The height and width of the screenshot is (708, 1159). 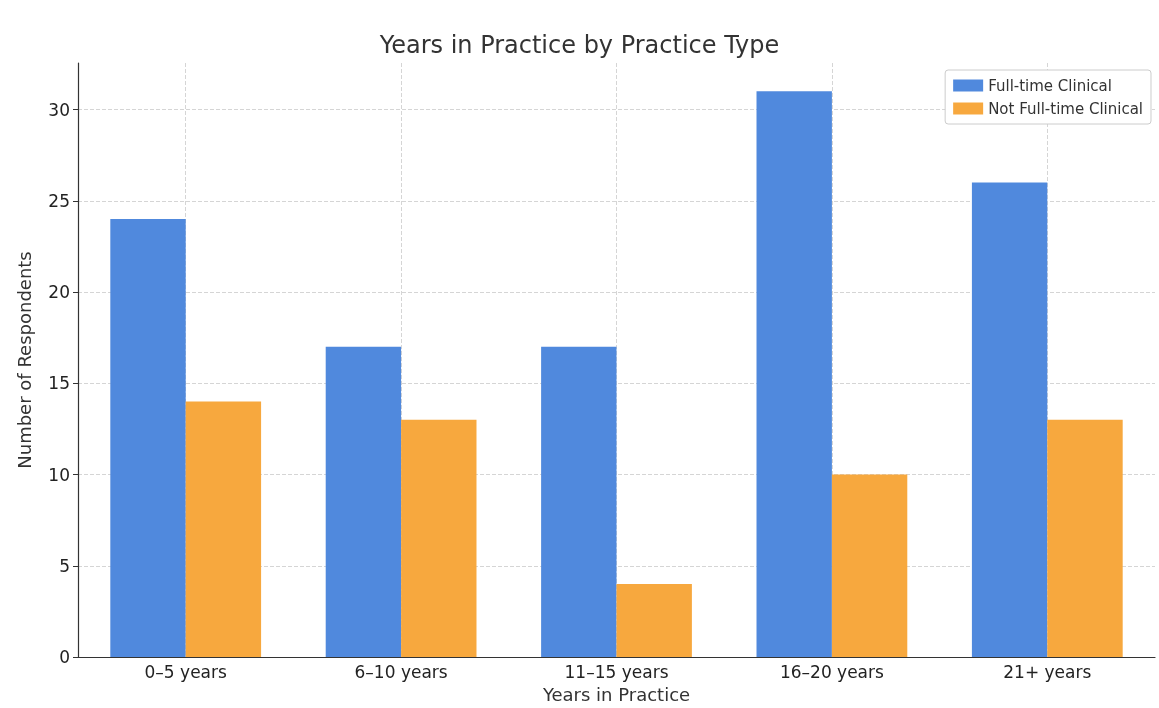 What do you see at coordinates (185, 671) in the screenshot?
I see `x-tick-label: 0–5 years` at bounding box center [185, 671].